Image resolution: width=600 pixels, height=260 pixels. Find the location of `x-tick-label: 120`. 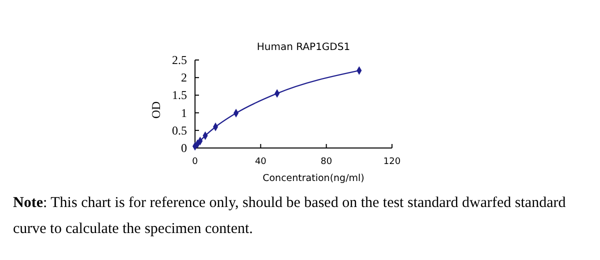

x-tick-label: 120 is located at coordinates (392, 162).